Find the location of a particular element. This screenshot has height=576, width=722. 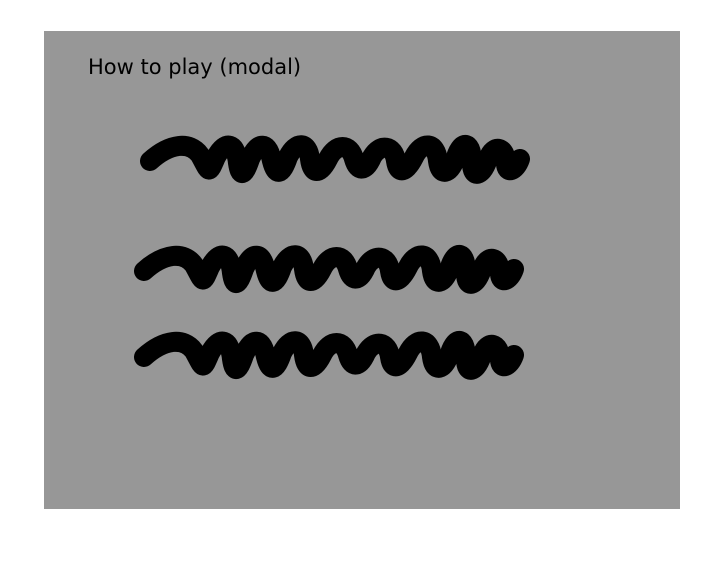

modal-title: How to play (modal) is located at coordinates (195, 67).